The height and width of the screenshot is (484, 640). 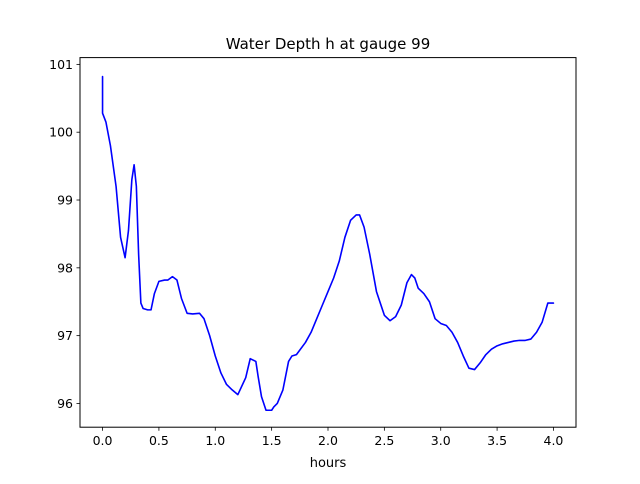 What do you see at coordinates (272, 440) in the screenshot?
I see `x-tick-label: 1.5` at bounding box center [272, 440].